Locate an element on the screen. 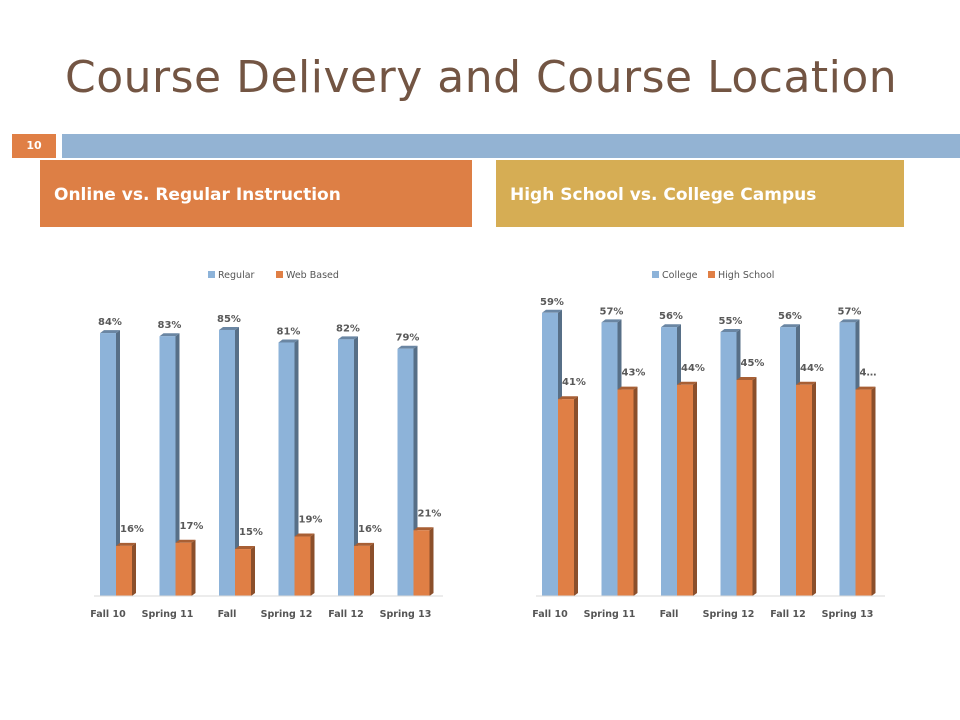  section-header-online: Online vs. Regular Instruction is located at coordinates (256, 193).